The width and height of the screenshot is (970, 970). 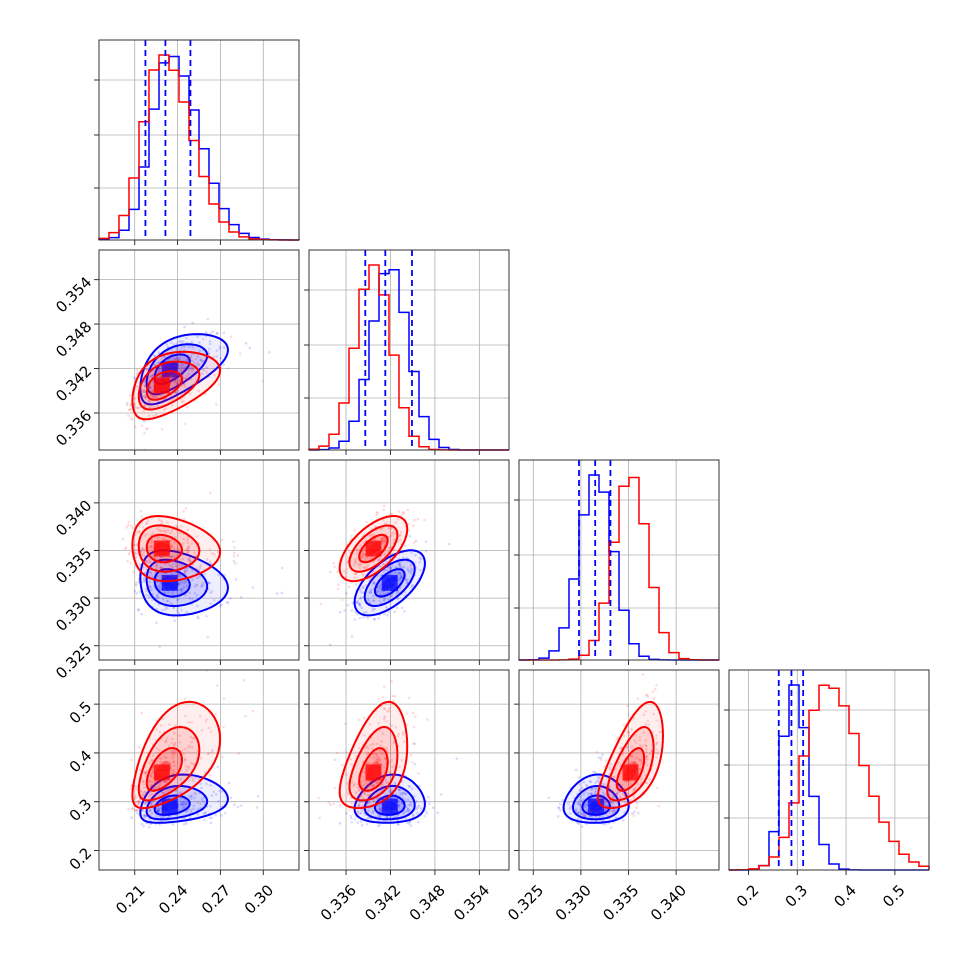 I want to click on x-tick-label: 0.336, so click(x=338, y=902).